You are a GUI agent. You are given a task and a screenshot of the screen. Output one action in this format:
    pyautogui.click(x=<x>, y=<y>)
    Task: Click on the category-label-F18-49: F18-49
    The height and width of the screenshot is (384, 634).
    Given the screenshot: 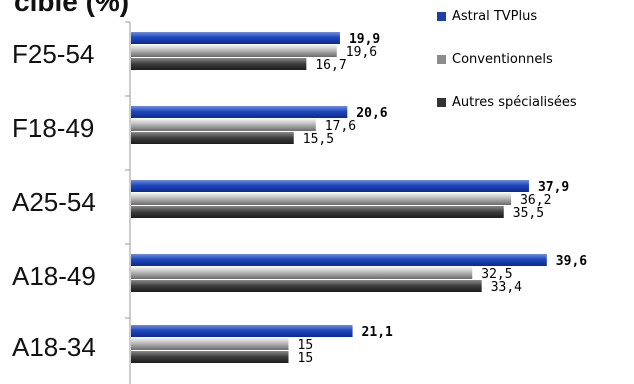 What is the action you would take?
    pyautogui.click(x=53, y=128)
    